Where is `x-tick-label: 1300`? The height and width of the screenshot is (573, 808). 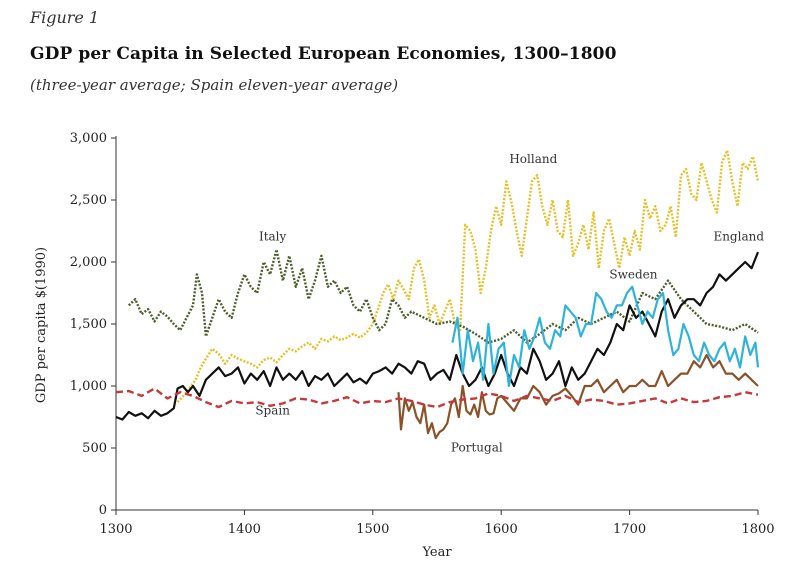
x-tick-label: 1300 is located at coordinates (115, 529).